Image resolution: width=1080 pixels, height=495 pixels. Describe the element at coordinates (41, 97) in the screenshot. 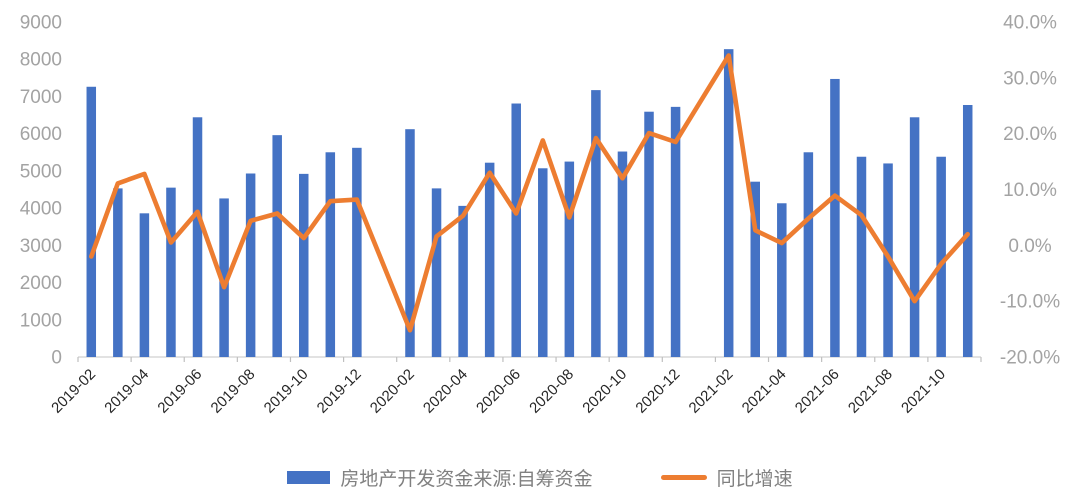

I see `left-axis-tick-label: 7000` at that location.